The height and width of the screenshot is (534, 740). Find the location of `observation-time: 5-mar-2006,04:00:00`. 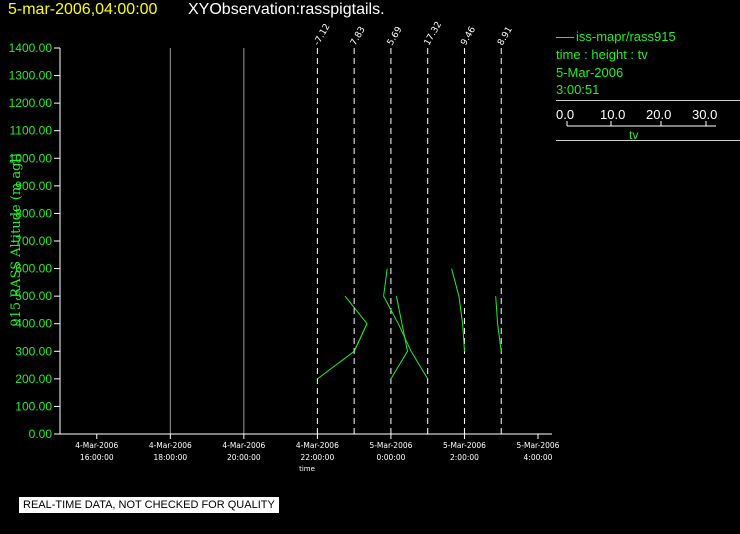

observation-time: 5-mar-2006,04:00:00 is located at coordinates (83, 9).